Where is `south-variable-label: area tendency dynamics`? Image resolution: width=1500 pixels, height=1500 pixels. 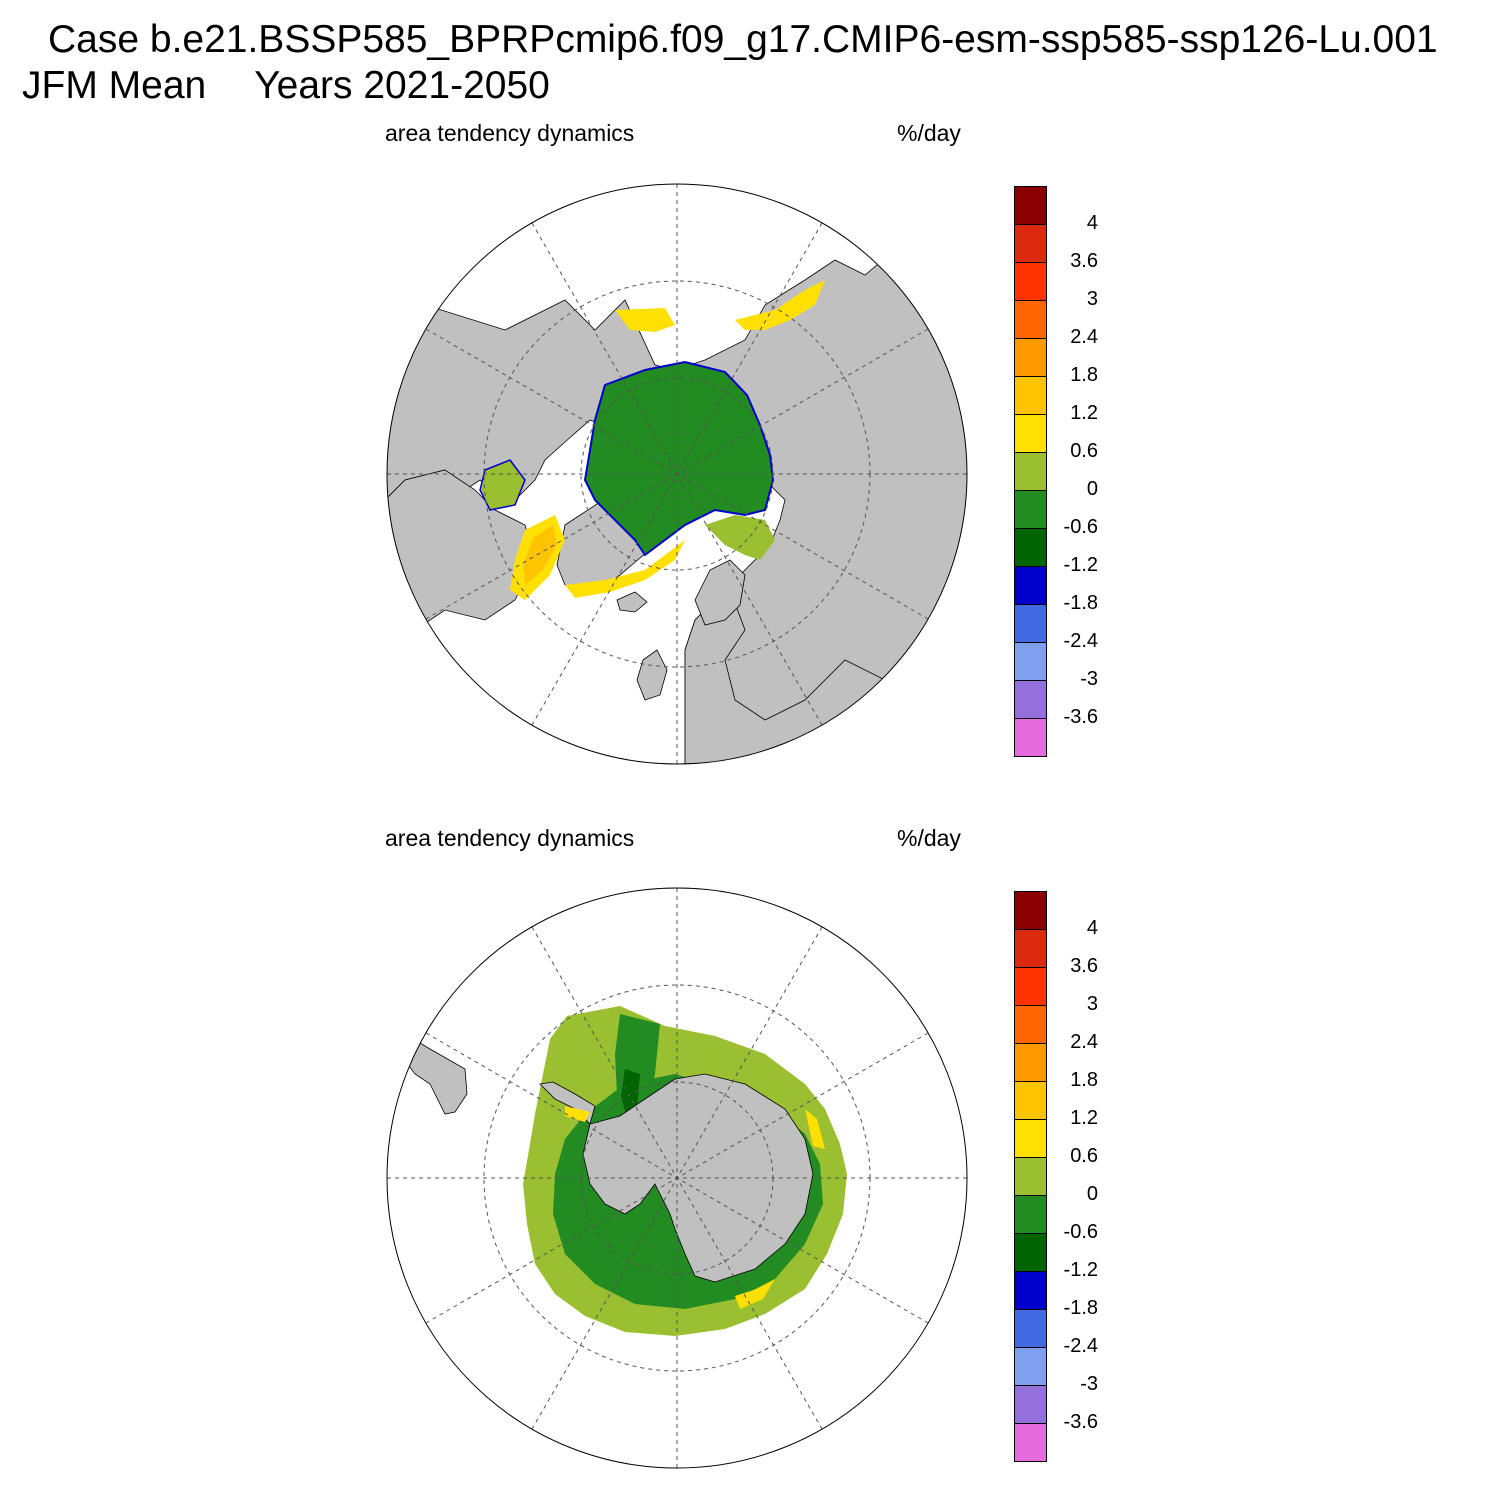 south-variable-label: area tendency dynamics is located at coordinates (510, 838).